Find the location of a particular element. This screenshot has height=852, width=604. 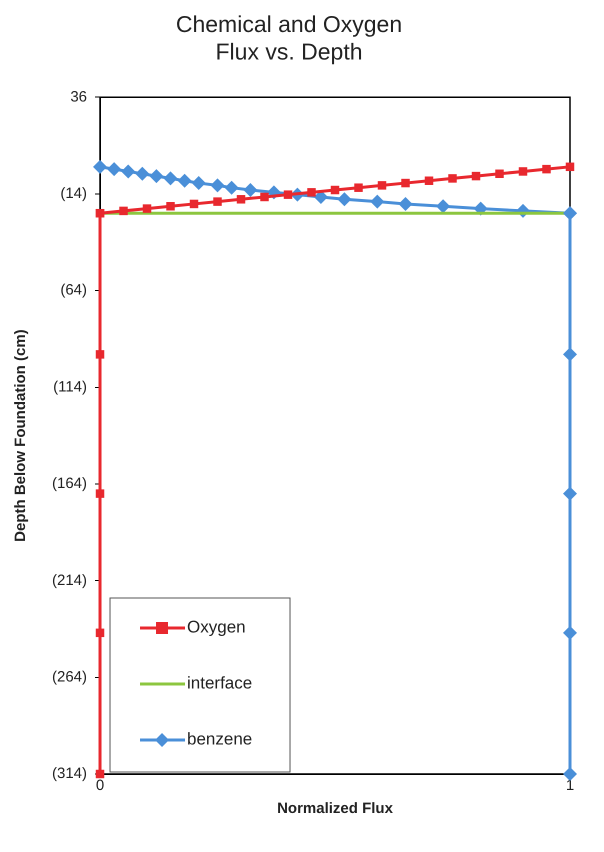

legend-label: interface is located at coordinates (219, 683).